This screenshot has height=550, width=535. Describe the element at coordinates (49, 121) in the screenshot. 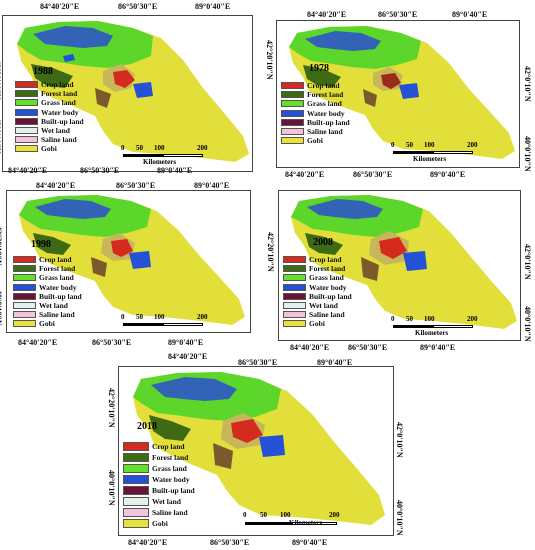

I see `legend-item: Built-up land` at that location.